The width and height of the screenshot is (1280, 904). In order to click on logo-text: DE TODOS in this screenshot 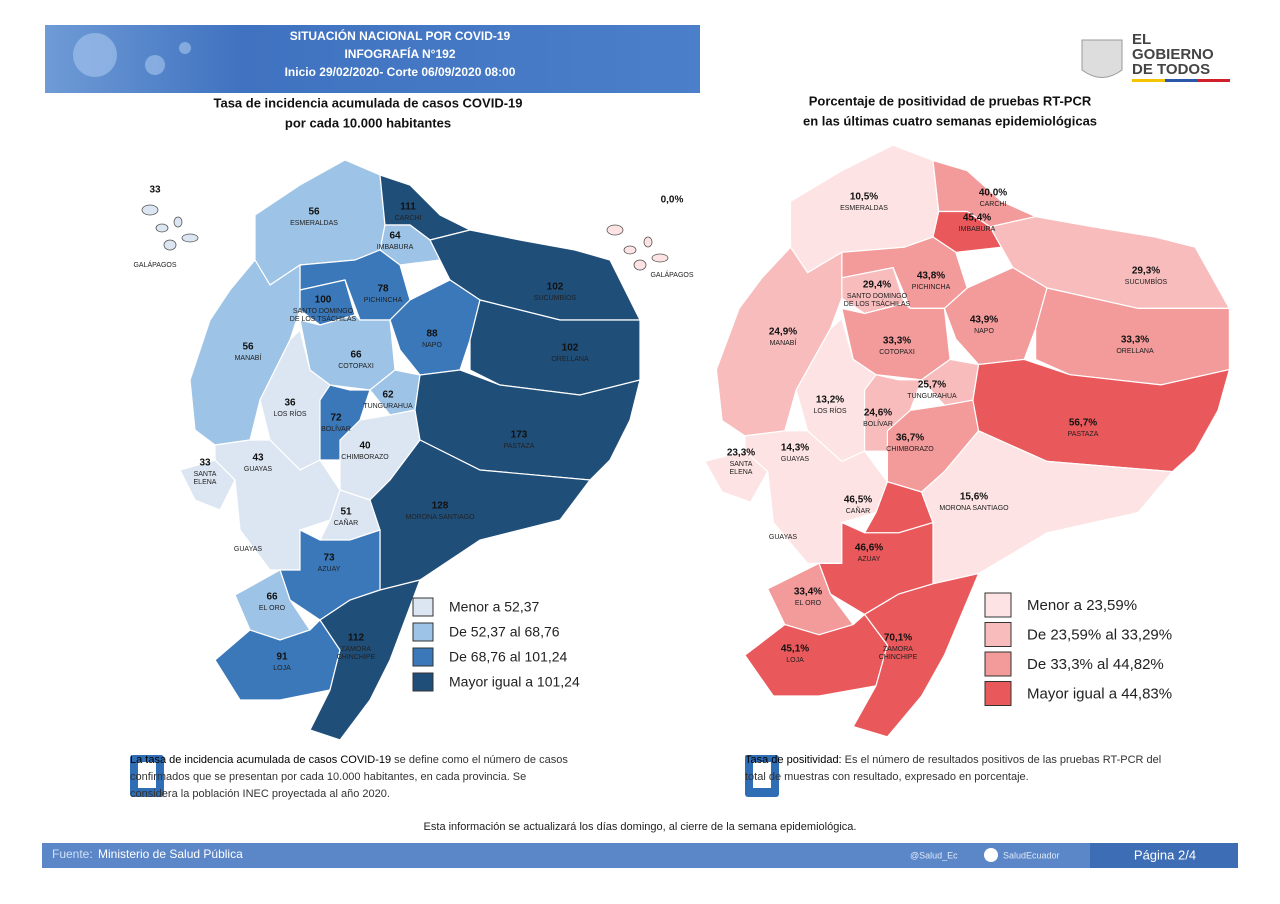, I will do `click(1171, 69)`.